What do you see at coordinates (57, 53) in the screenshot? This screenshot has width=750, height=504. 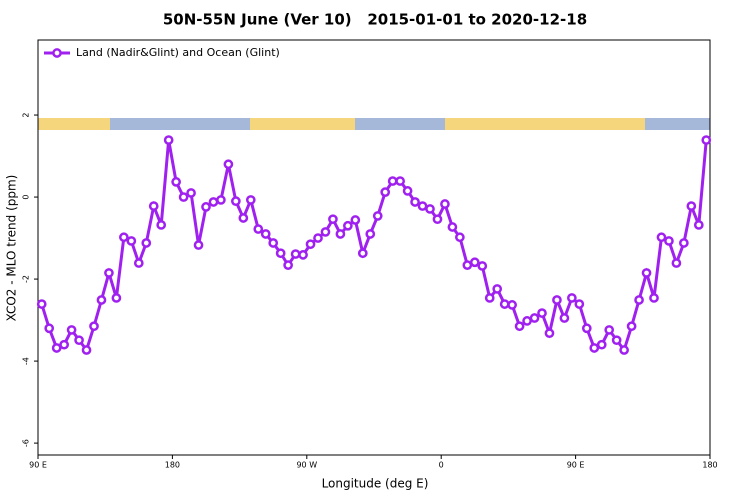 I see `legend-marker` at bounding box center [57, 53].